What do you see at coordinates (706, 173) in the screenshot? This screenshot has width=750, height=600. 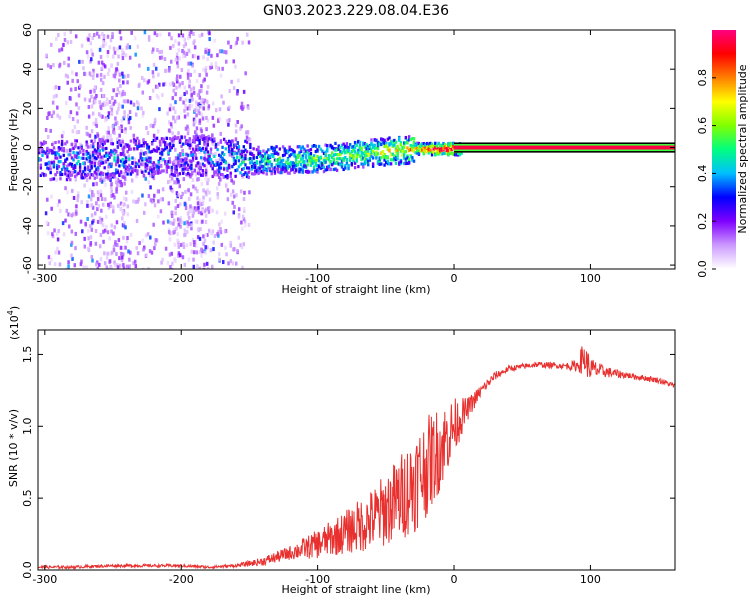 I see `colorbar-ticks: 0.00.20.40.60.8` at bounding box center [706, 173].